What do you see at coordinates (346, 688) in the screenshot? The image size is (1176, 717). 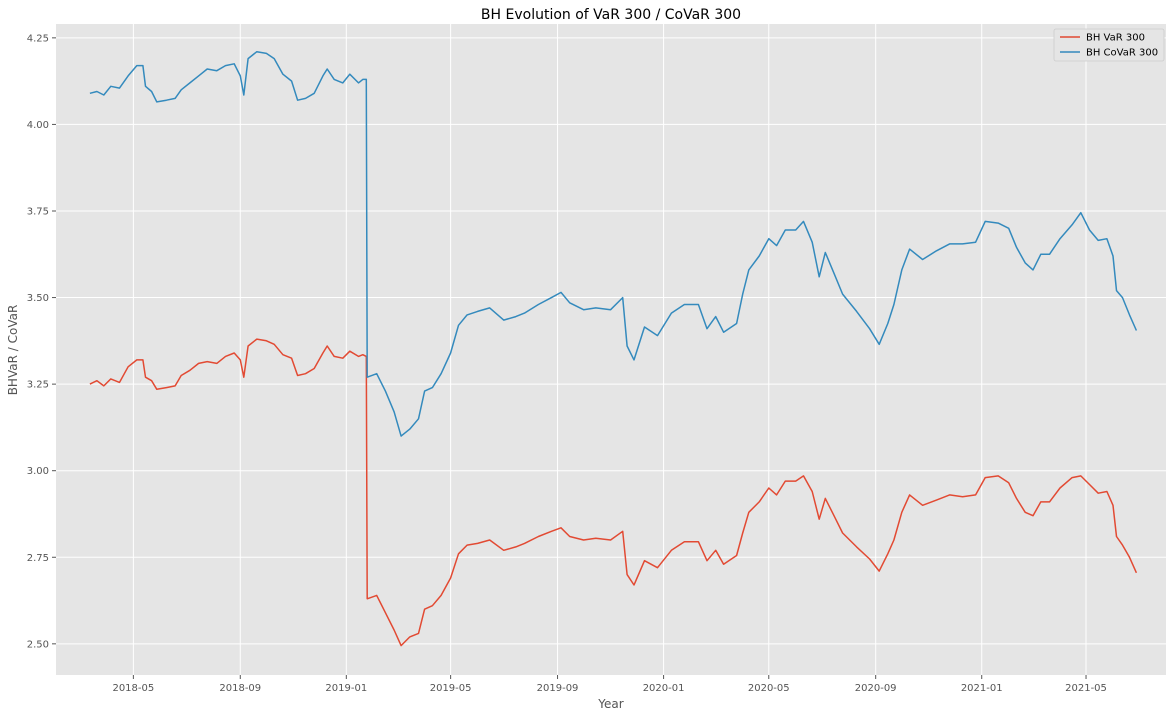 I see `x-tick-label: 2019-01` at bounding box center [346, 688].